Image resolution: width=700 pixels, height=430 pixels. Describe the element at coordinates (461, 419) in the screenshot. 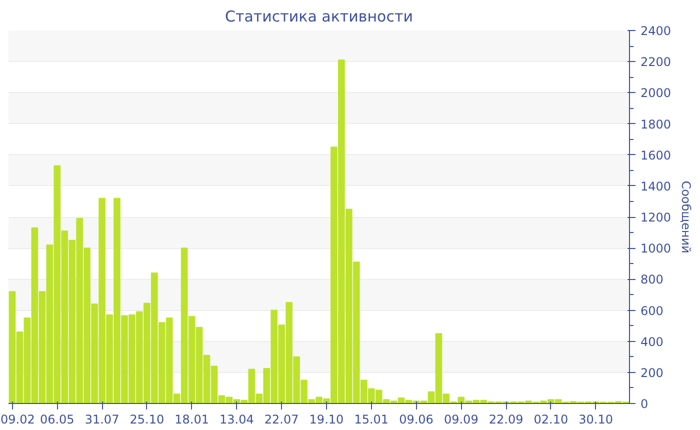

I see `x-tick-label: 09.09` at that location.